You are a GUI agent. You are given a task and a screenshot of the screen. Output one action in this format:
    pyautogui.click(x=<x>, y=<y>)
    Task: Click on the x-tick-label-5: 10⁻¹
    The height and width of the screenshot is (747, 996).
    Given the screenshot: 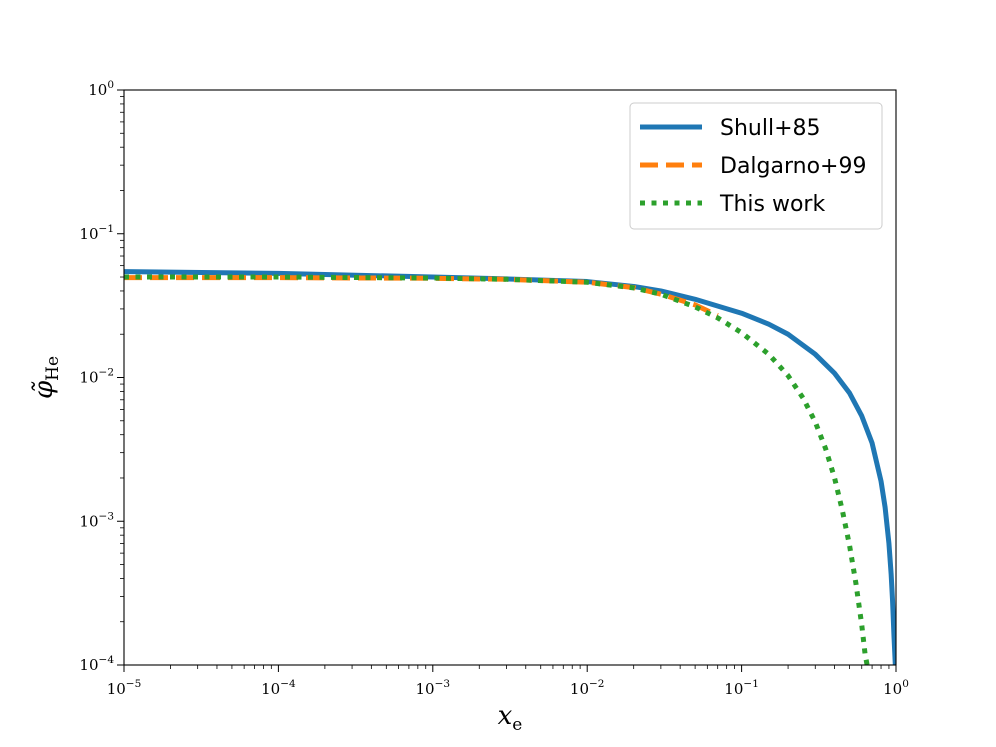 What is the action you would take?
    pyautogui.click(x=741, y=688)
    